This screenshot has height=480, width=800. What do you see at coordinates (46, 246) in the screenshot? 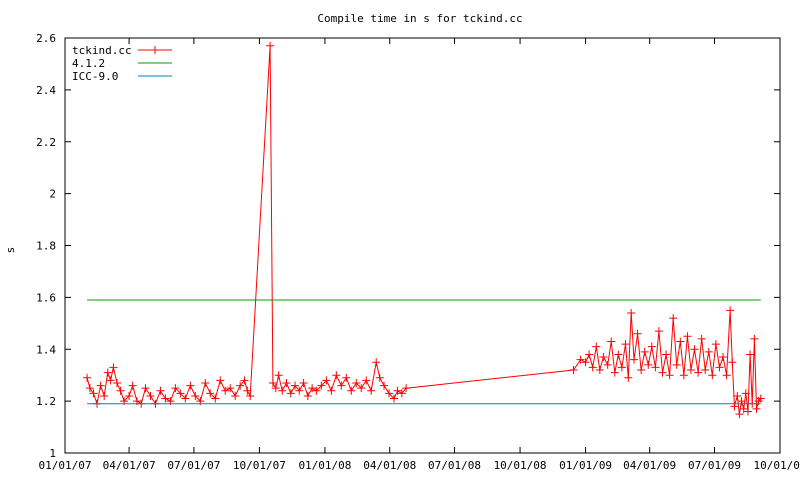
I see `y-tick-label: 1.8` at bounding box center [46, 246].